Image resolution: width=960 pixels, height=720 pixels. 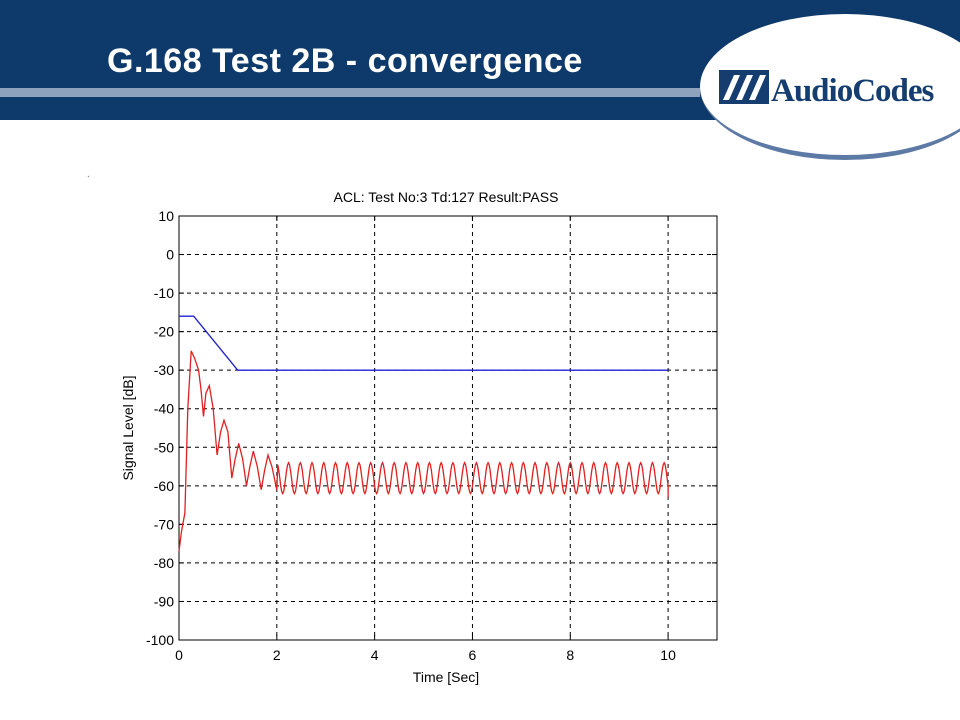 What do you see at coordinates (128, 427) in the screenshot?
I see `y-axis-title: Signal Level [dB]` at bounding box center [128, 427].